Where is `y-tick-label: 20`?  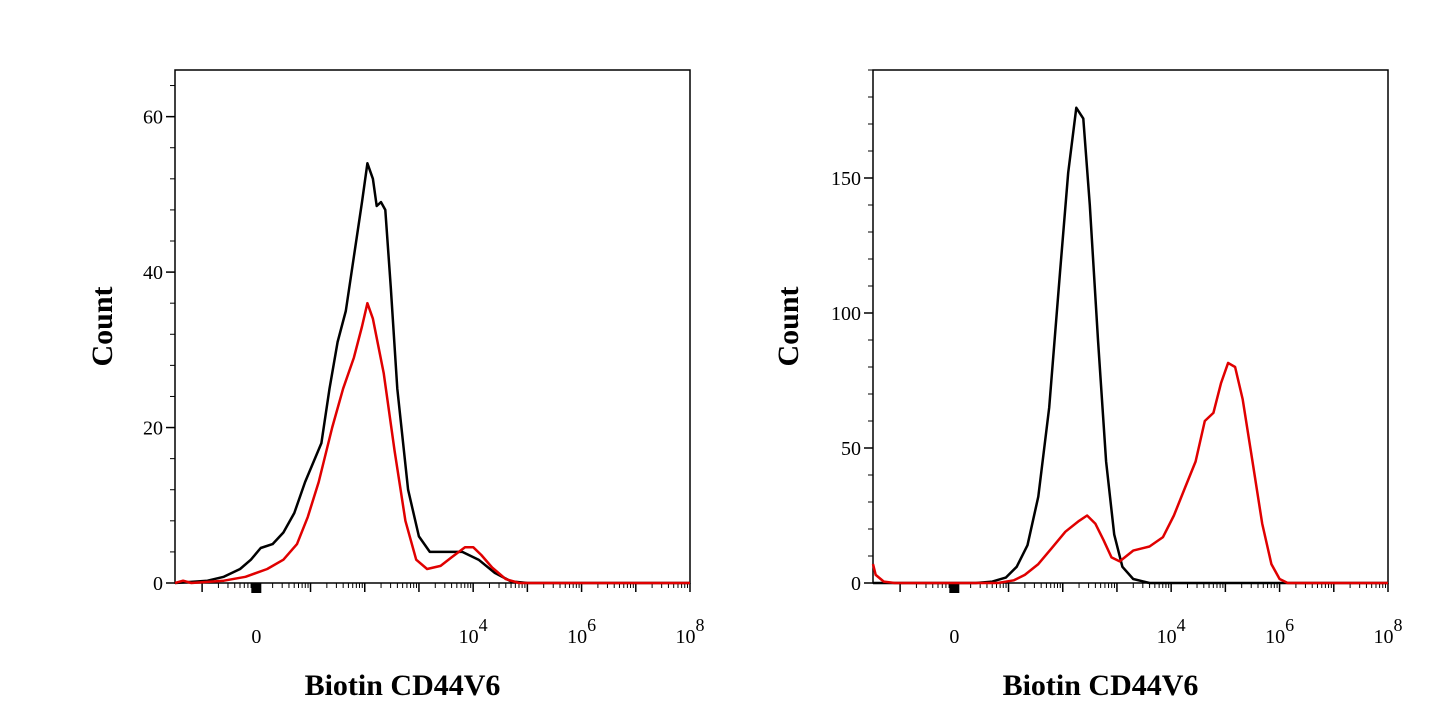 y-tick-label: 20 is located at coordinates (153, 429).